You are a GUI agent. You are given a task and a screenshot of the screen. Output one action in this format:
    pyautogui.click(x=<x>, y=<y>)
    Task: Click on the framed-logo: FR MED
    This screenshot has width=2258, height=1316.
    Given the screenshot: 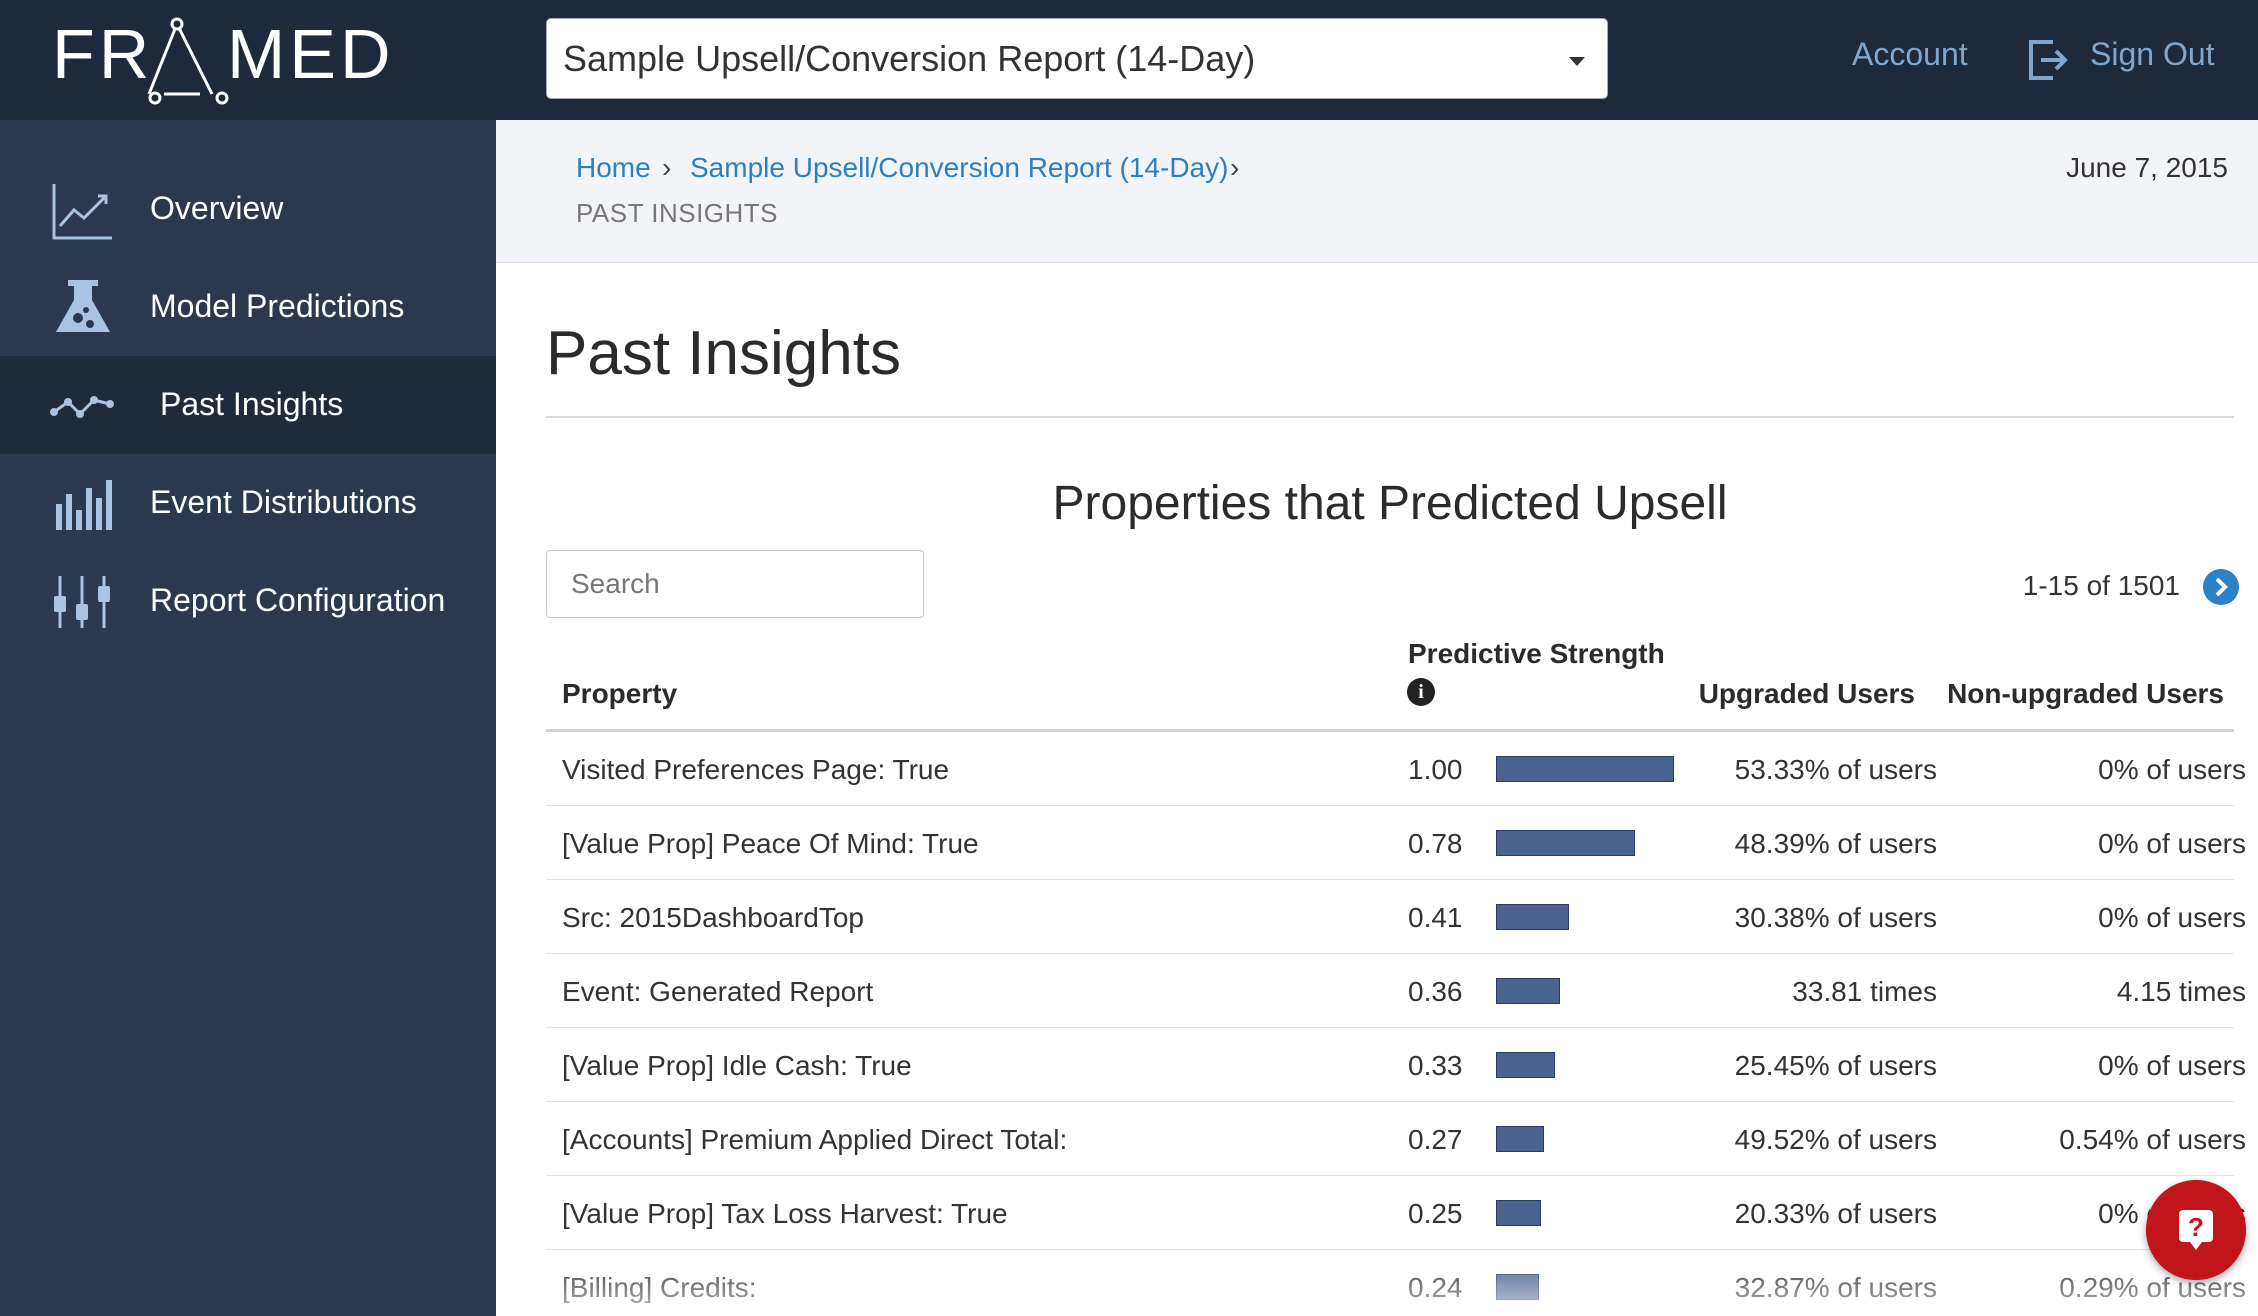 What is the action you would take?
    pyautogui.click(x=232, y=61)
    